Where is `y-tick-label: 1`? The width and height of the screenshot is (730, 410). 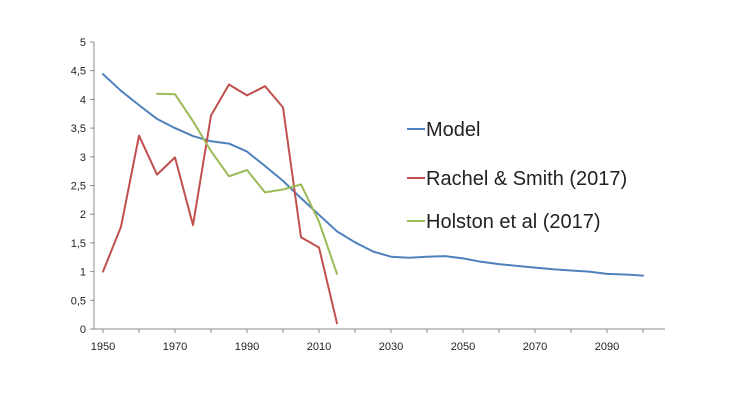 y-tick-label: 1 is located at coordinates (83, 273).